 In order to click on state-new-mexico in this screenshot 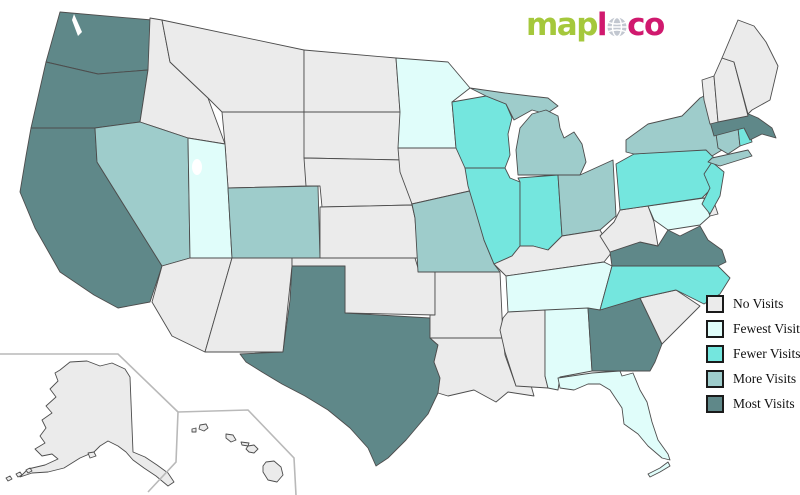, I will do `click(248, 305)`.